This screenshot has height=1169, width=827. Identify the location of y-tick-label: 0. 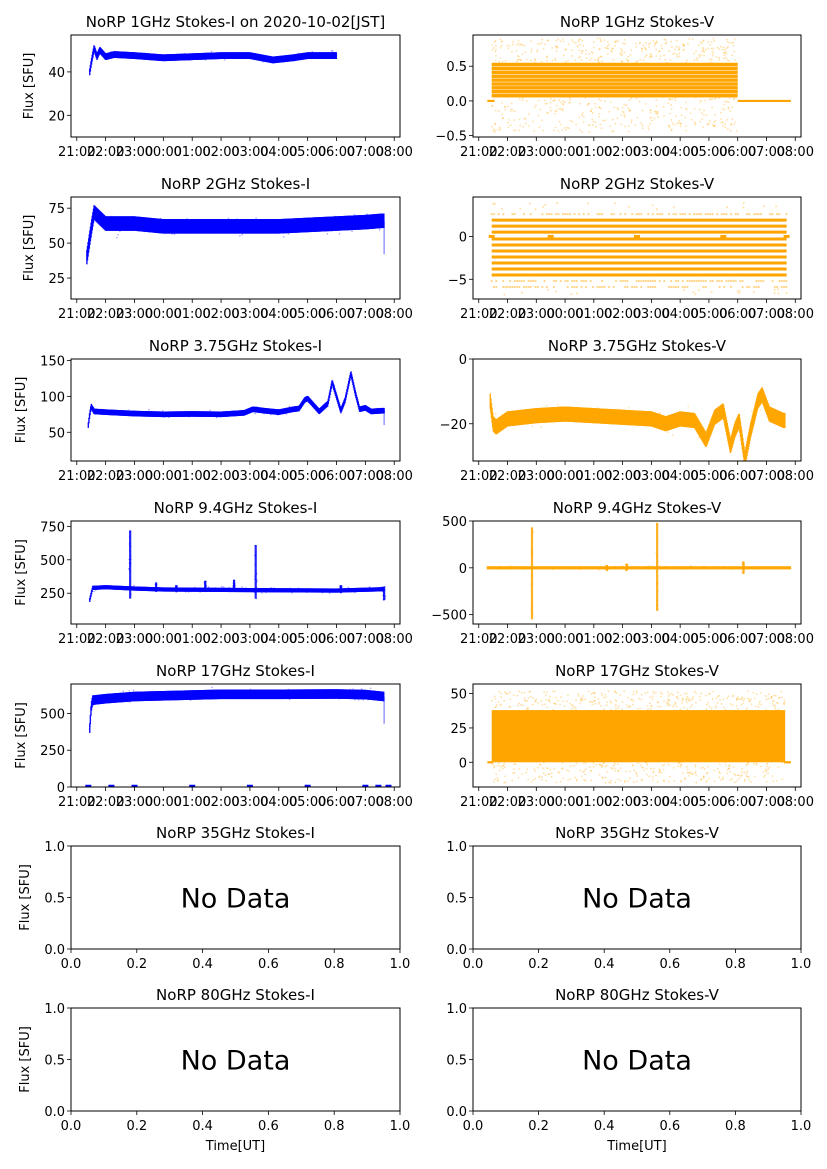
(463, 237).